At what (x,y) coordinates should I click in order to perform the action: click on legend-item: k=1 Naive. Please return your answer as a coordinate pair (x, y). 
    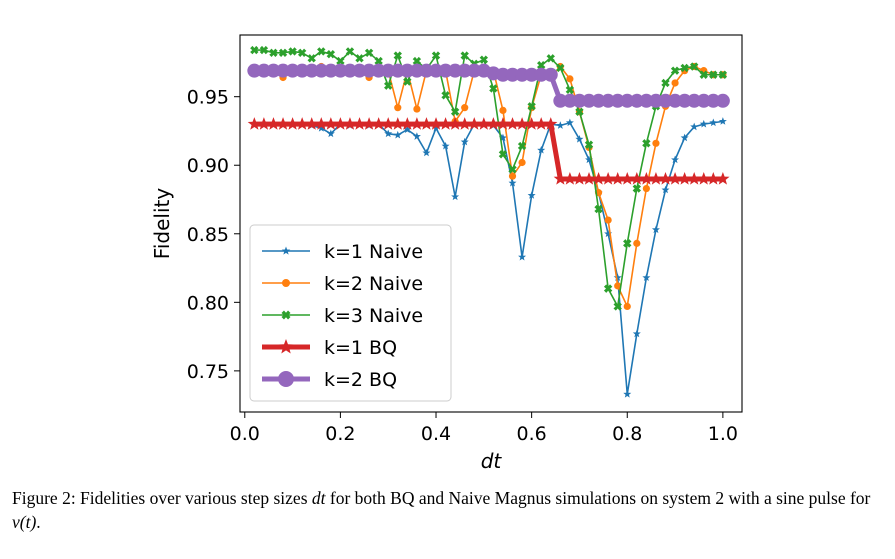
    Looking at the image, I should click on (342, 252).